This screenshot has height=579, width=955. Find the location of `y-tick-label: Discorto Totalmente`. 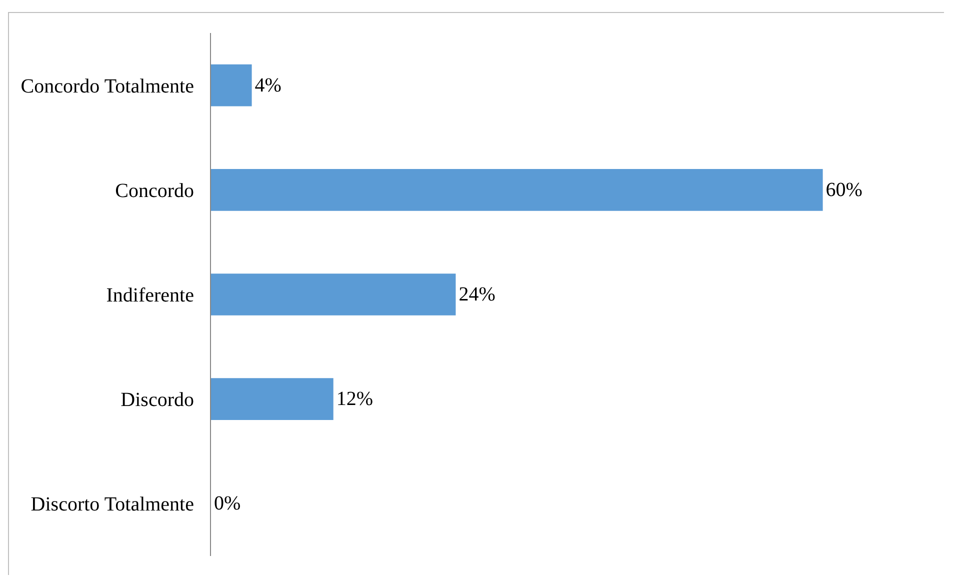

y-tick-label: Discorto Totalmente is located at coordinates (112, 505).